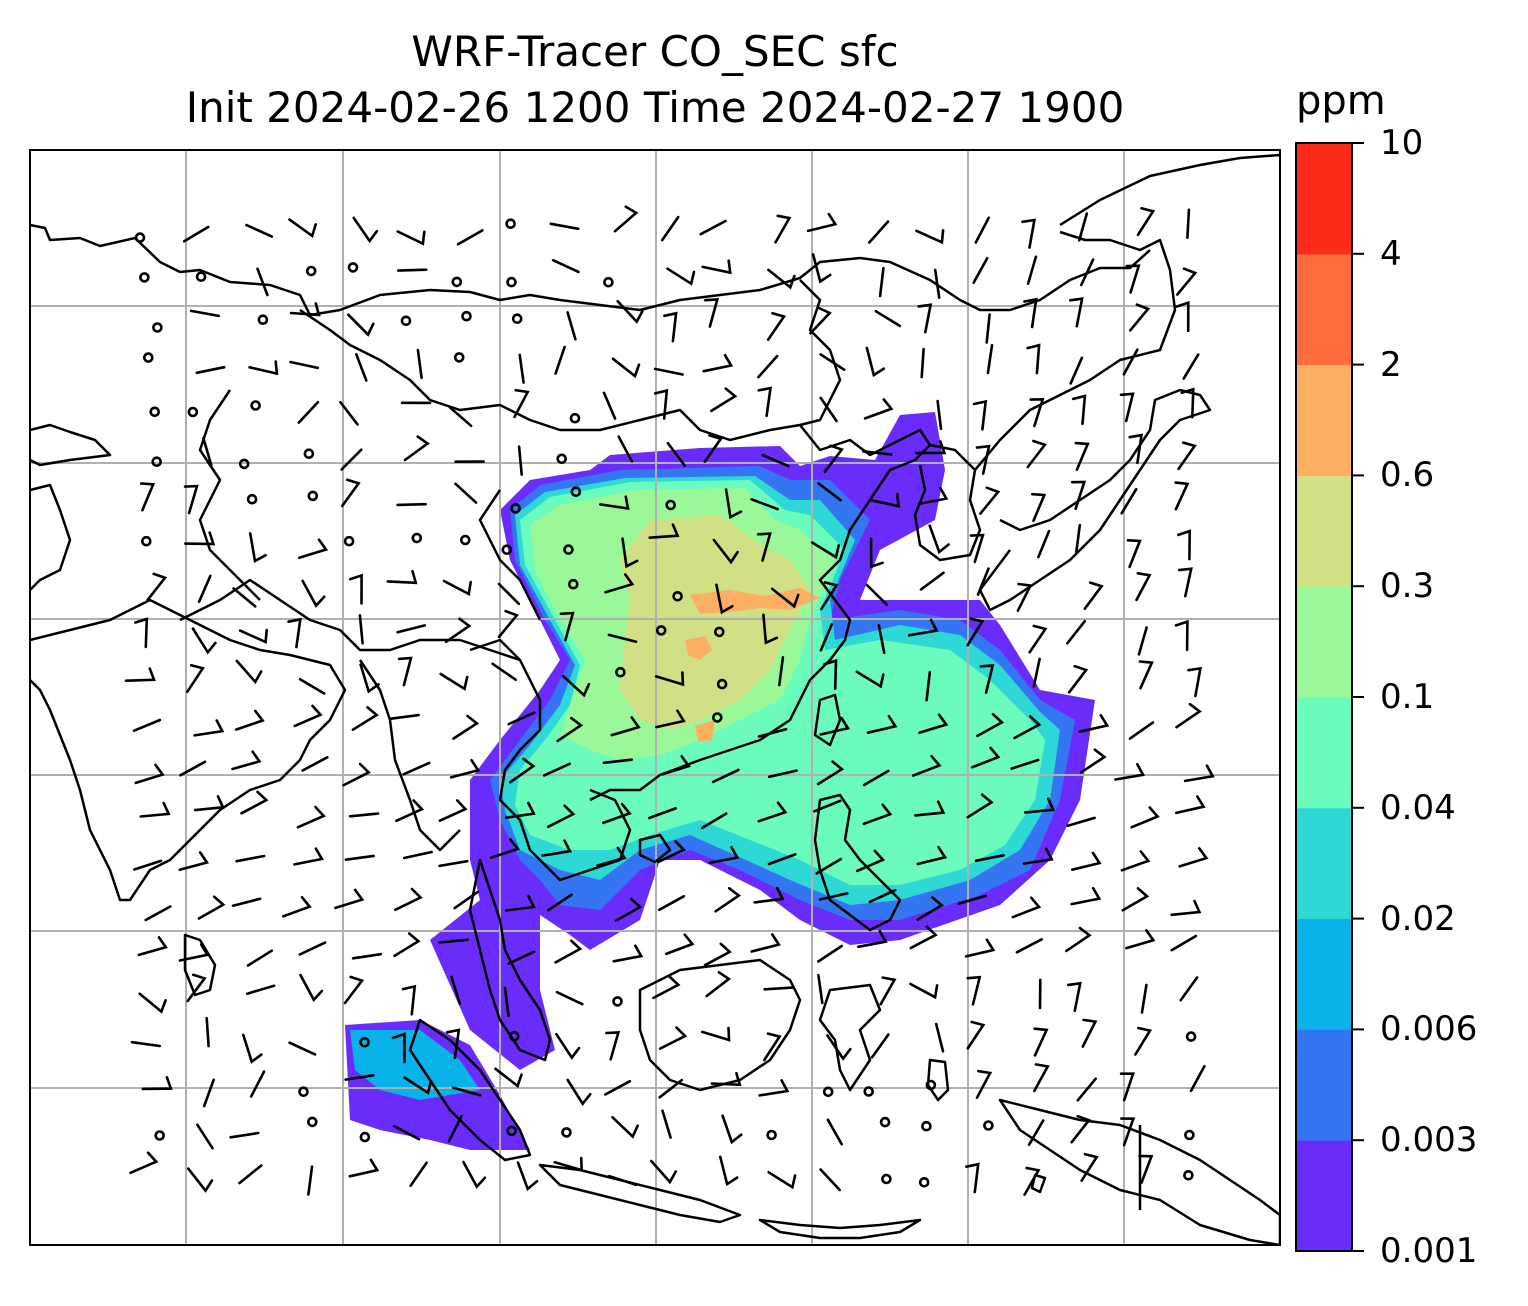  I want to click on coastline-new-guinea, so click(1139, 1171).